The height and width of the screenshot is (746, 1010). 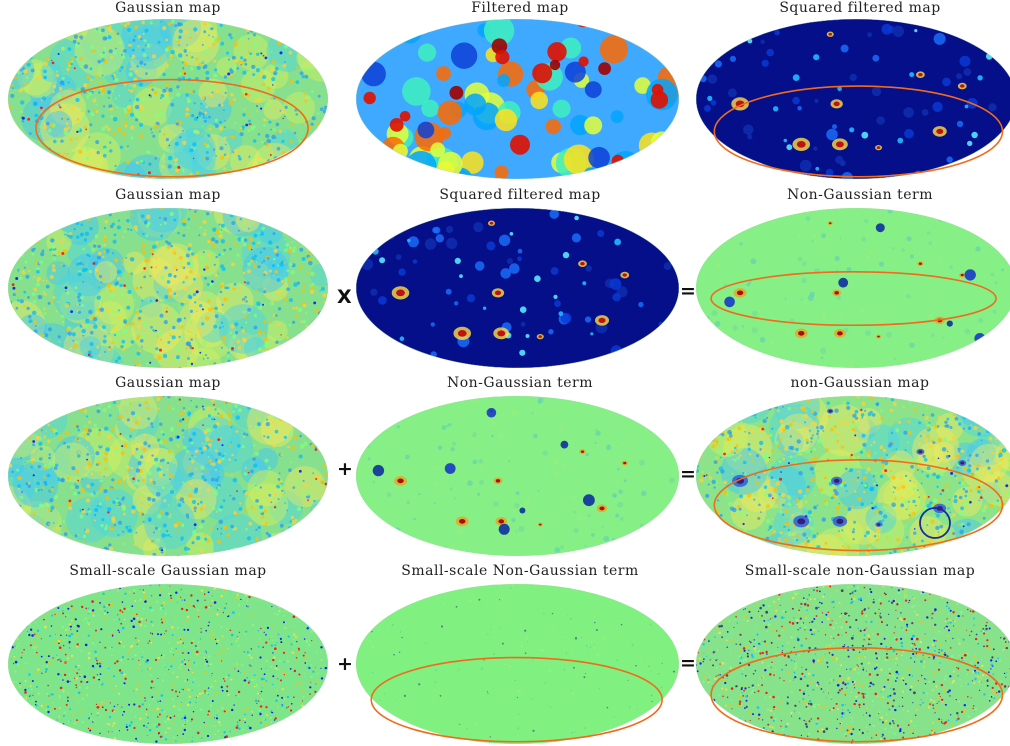 I want to click on small-scale-non-gaussian-map, so click(x=853, y=664).